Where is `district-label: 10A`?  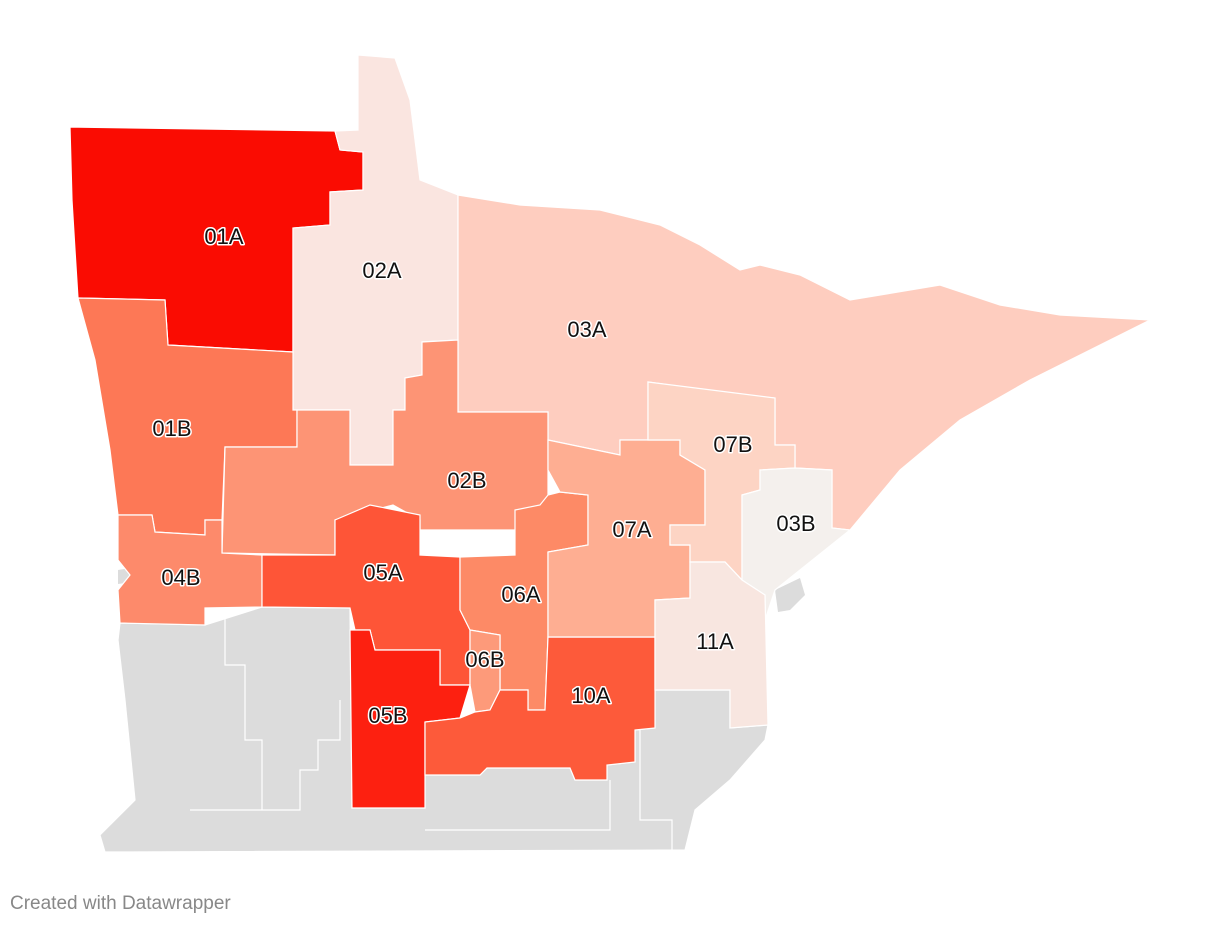 district-label: 10A is located at coordinates (590, 695).